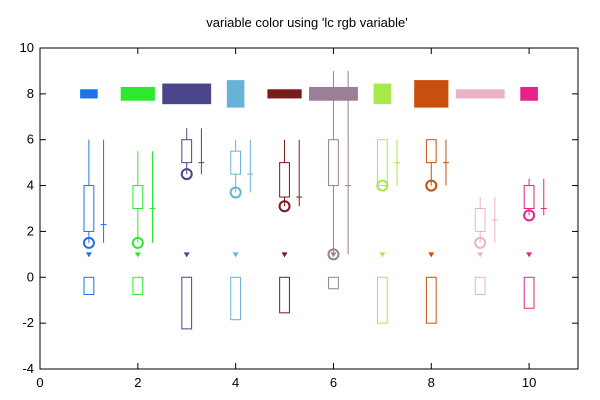 This screenshot has height=400, width=600. Describe the element at coordinates (333, 382) in the screenshot. I see `x-tick-label: 6` at that location.